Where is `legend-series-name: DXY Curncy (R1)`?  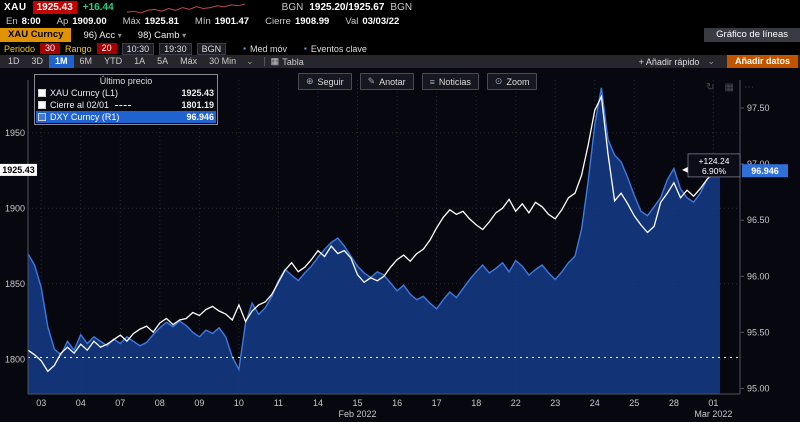
legend-series-name: DXY Curncy (R1) is located at coordinates (85, 117).